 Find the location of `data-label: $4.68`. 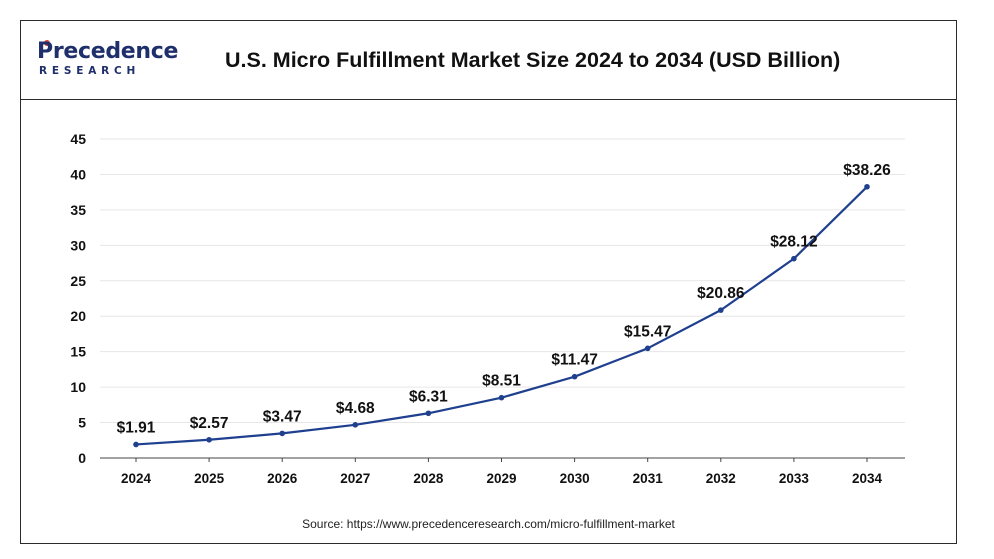

data-label: $4.68 is located at coordinates (355, 408).